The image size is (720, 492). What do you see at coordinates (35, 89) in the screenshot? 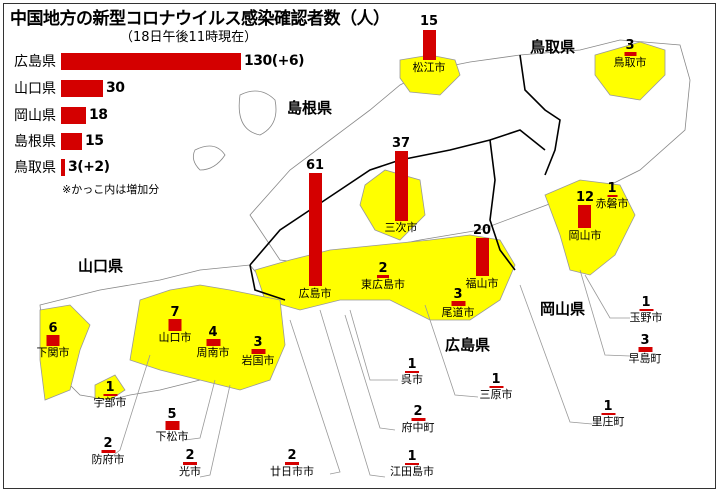
I see `legend-pref: 山口県` at bounding box center [35, 89].